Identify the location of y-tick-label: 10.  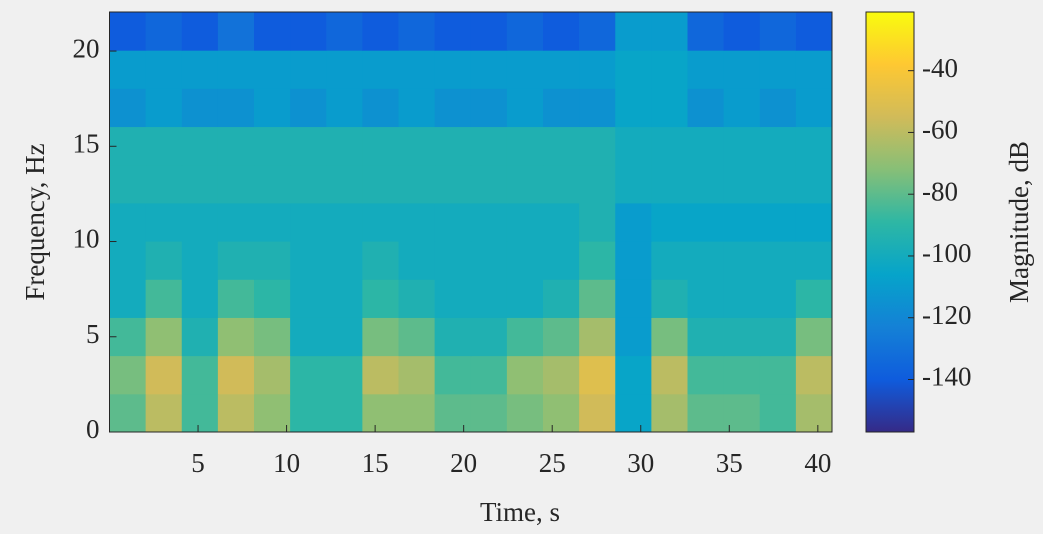
(86, 239).